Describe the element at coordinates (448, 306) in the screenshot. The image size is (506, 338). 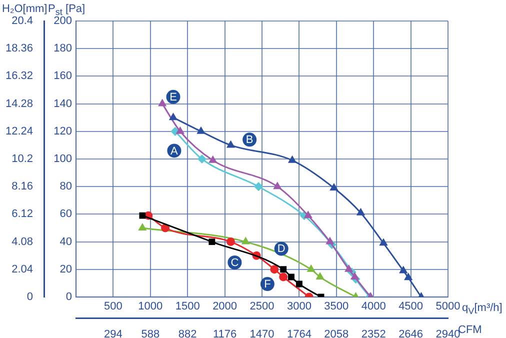
I see `x-tick-label: 5000` at that location.